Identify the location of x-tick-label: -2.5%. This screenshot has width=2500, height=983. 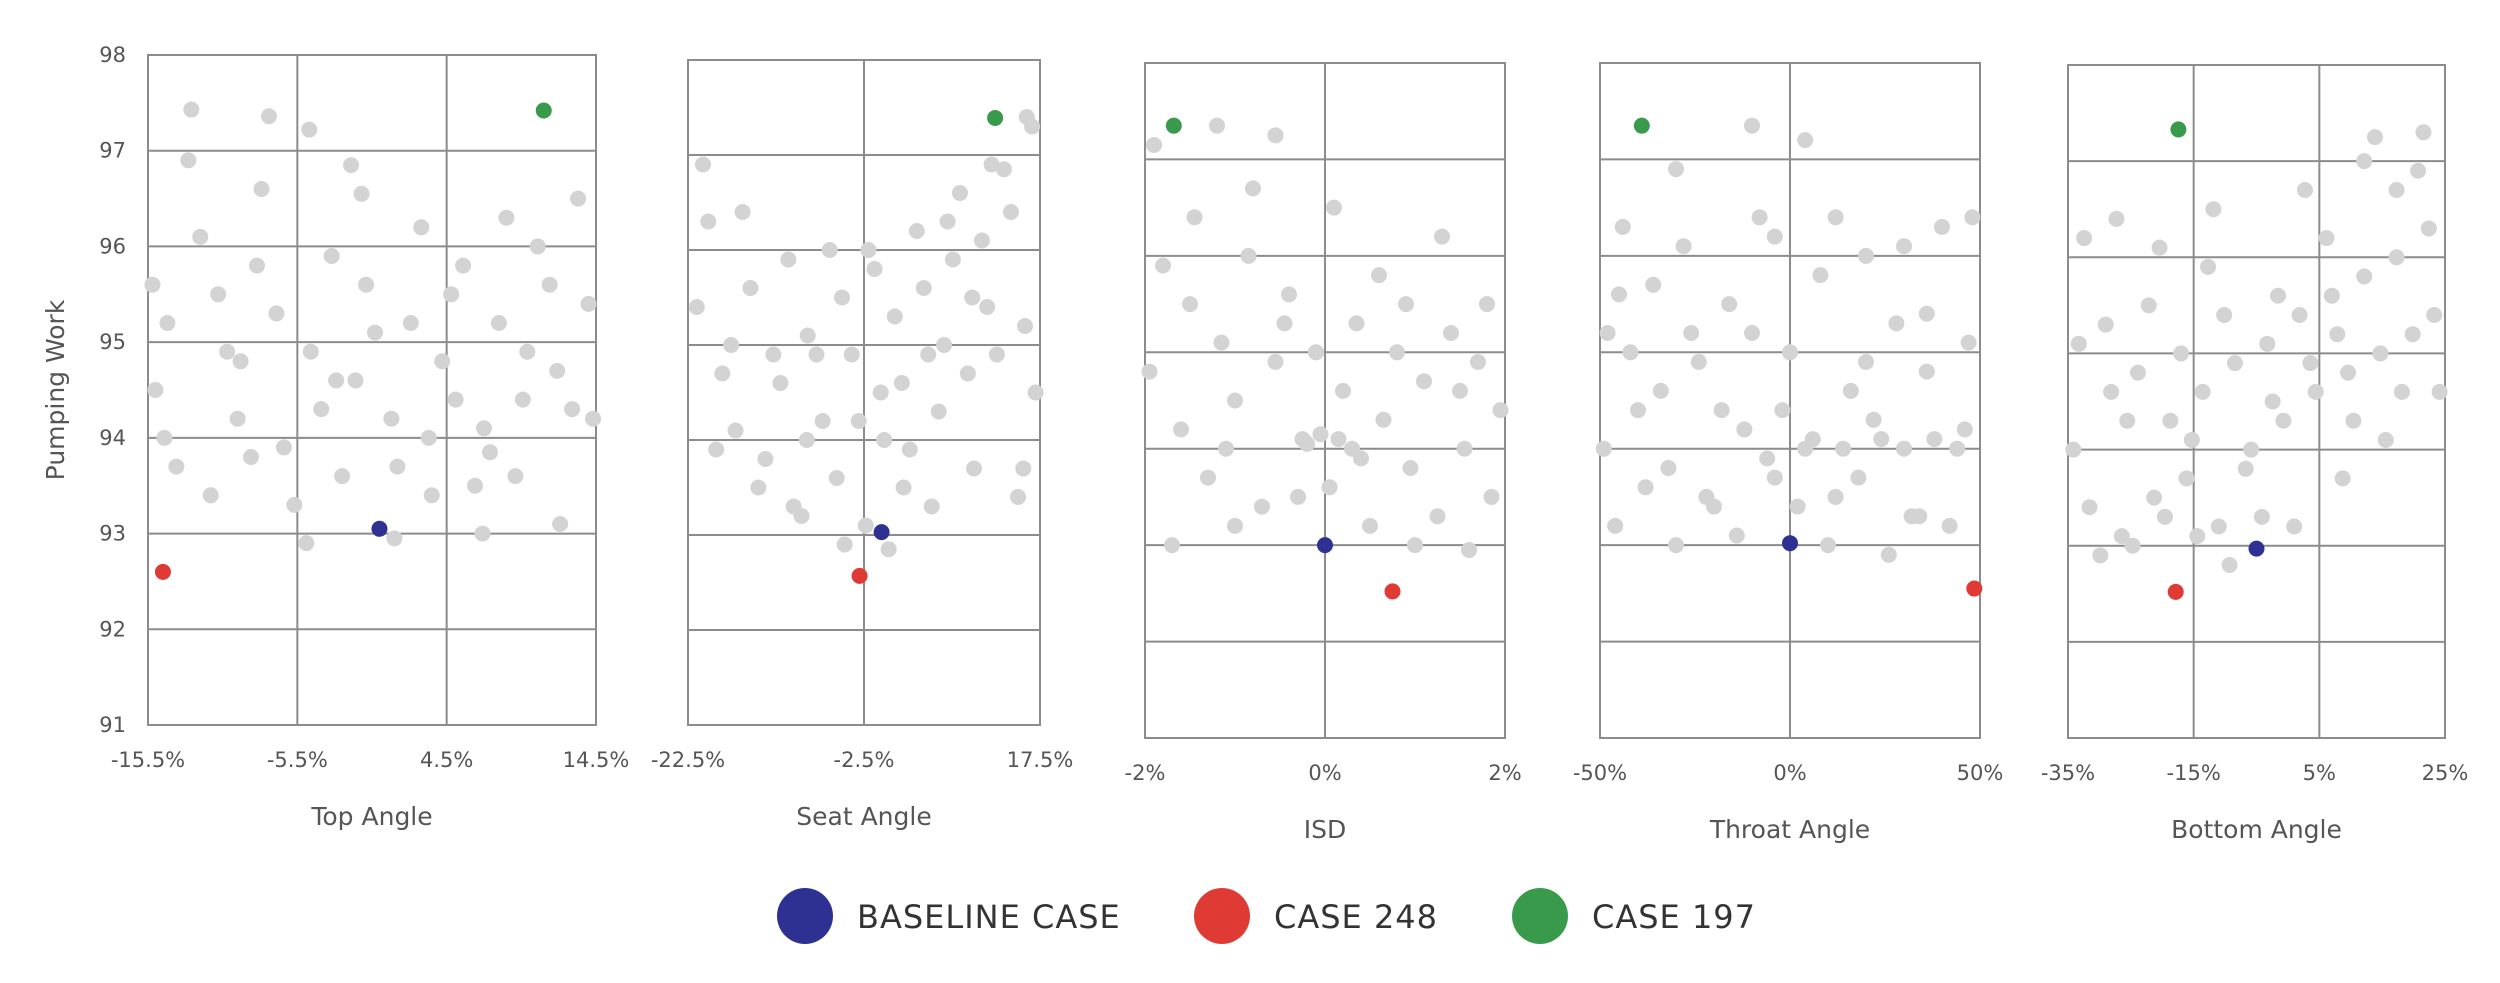
(864, 760).